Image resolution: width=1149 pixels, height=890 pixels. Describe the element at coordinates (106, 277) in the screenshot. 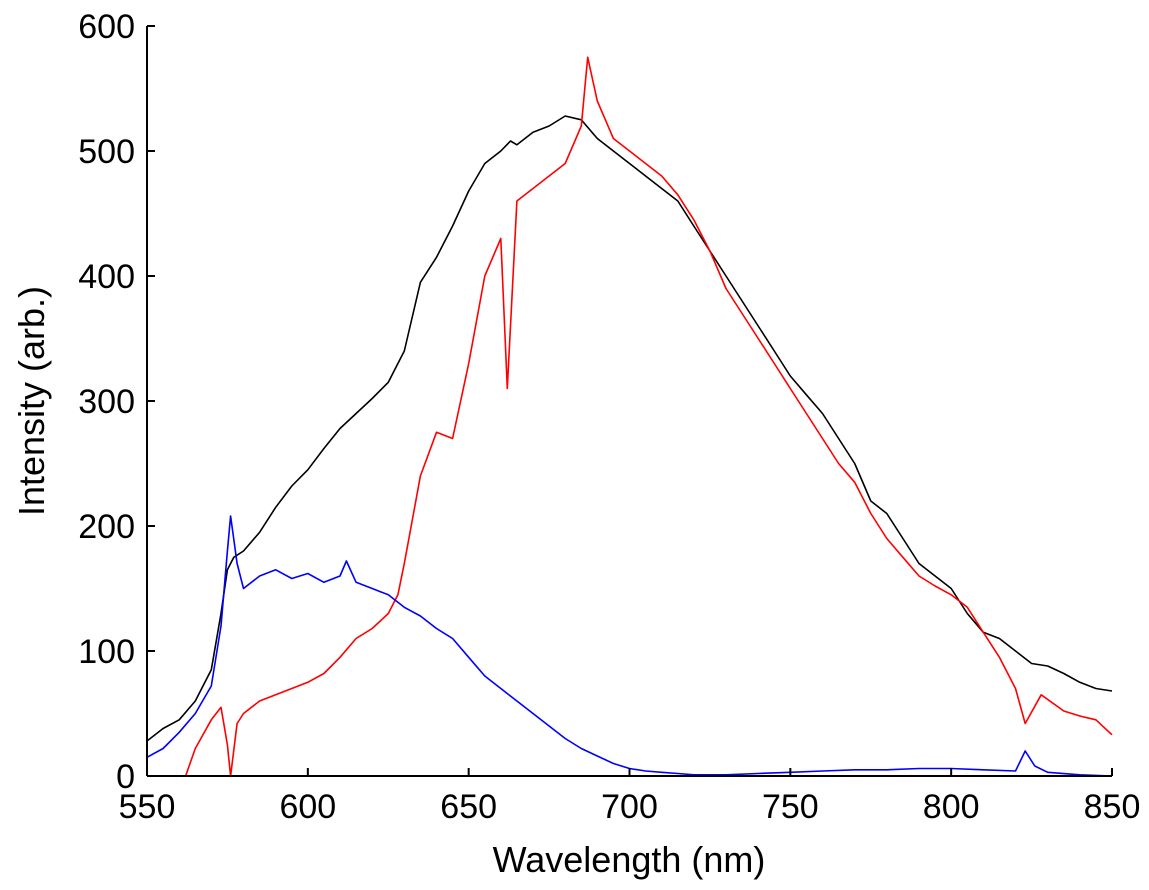

I see `y-tick-label: 400` at that location.